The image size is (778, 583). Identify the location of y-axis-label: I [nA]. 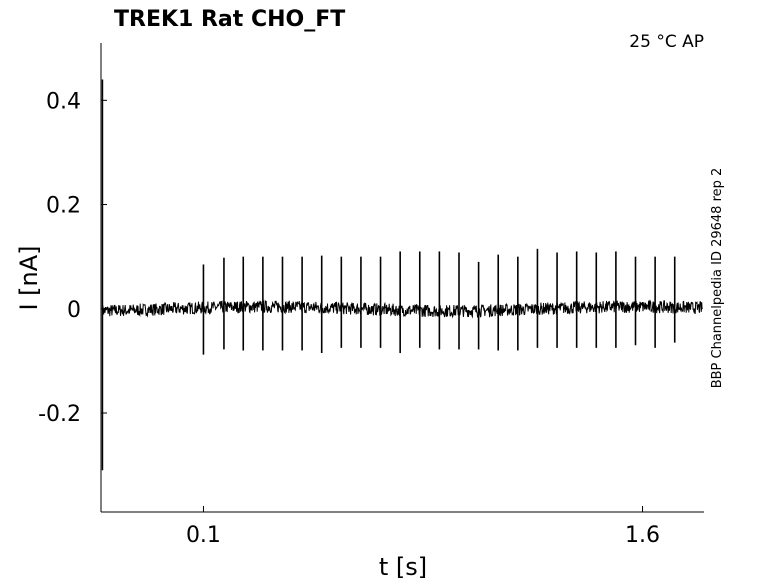
(29, 277).